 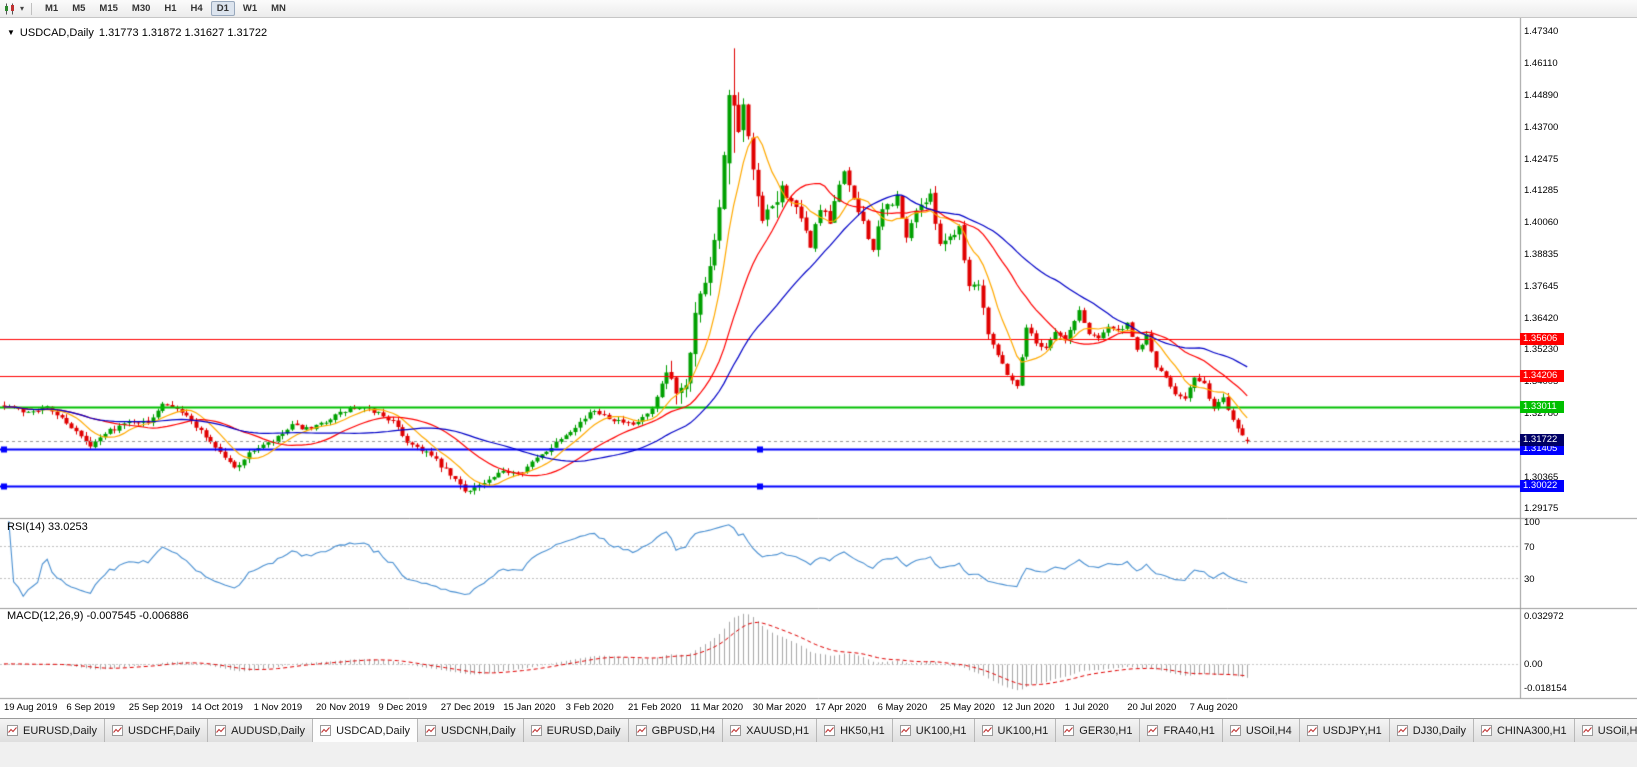 I want to click on price-axis-label: 1.42475, so click(x=1541, y=159).